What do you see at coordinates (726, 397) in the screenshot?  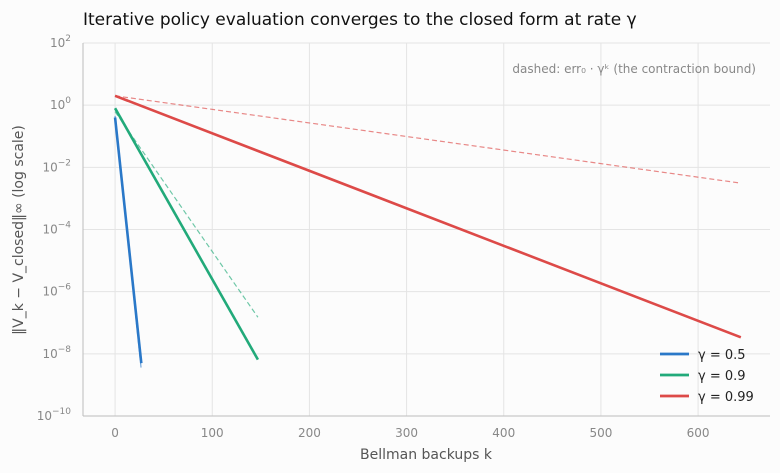 I see `legend-label-2: γ = 0.99` at bounding box center [726, 397].